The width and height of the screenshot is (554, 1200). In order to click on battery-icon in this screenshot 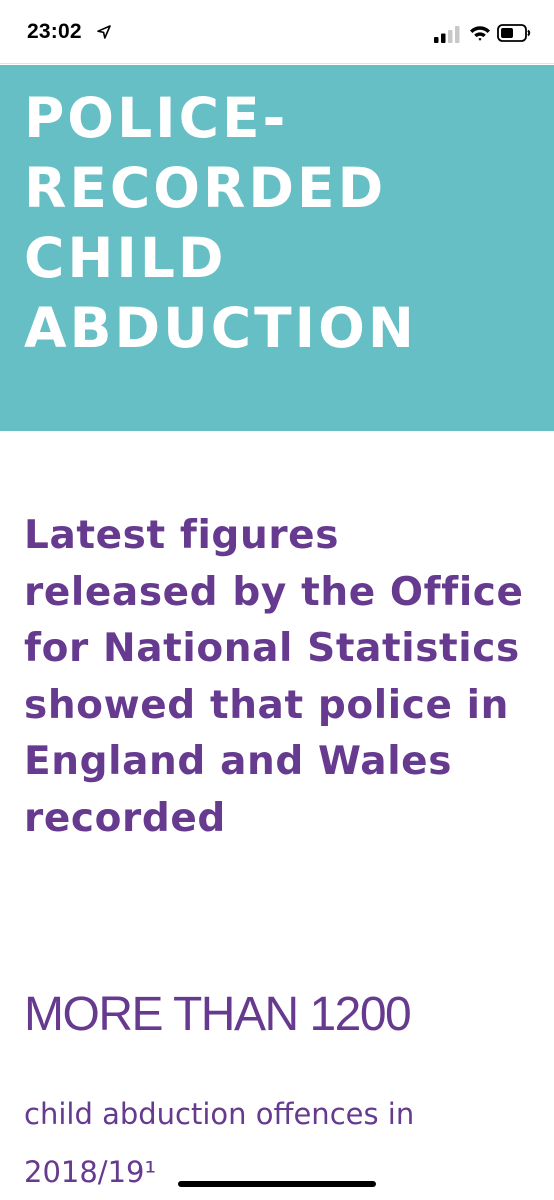, I will do `click(514, 33)`.